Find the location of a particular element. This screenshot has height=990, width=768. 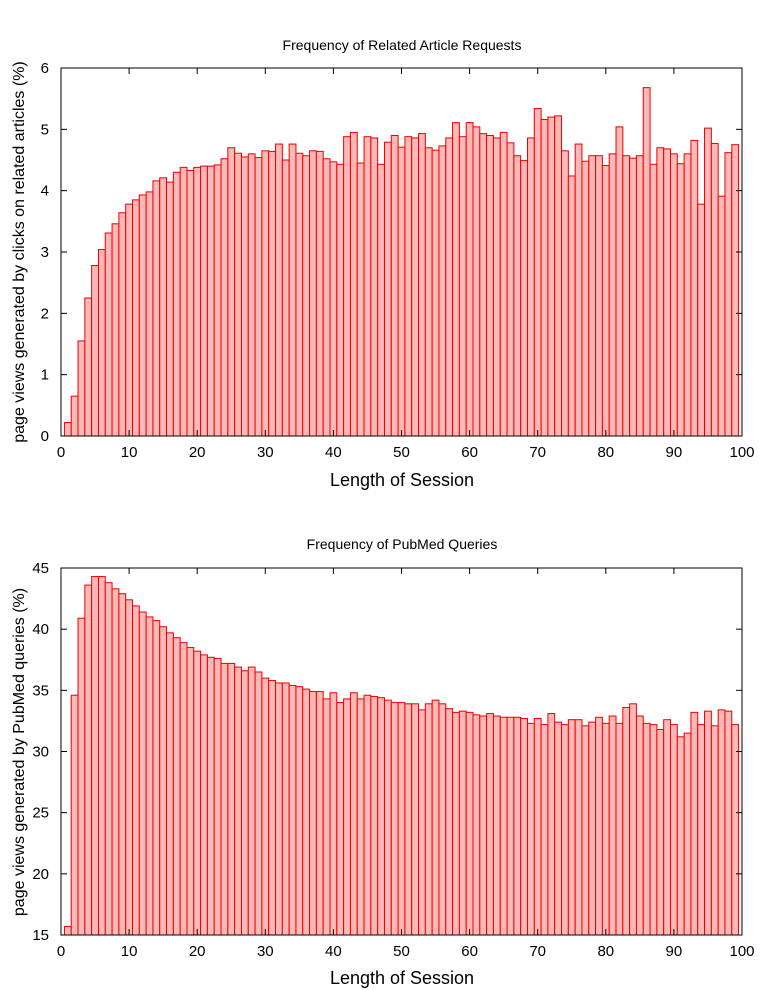

x-tick-label: 70 is located at coordinates (537, 951).